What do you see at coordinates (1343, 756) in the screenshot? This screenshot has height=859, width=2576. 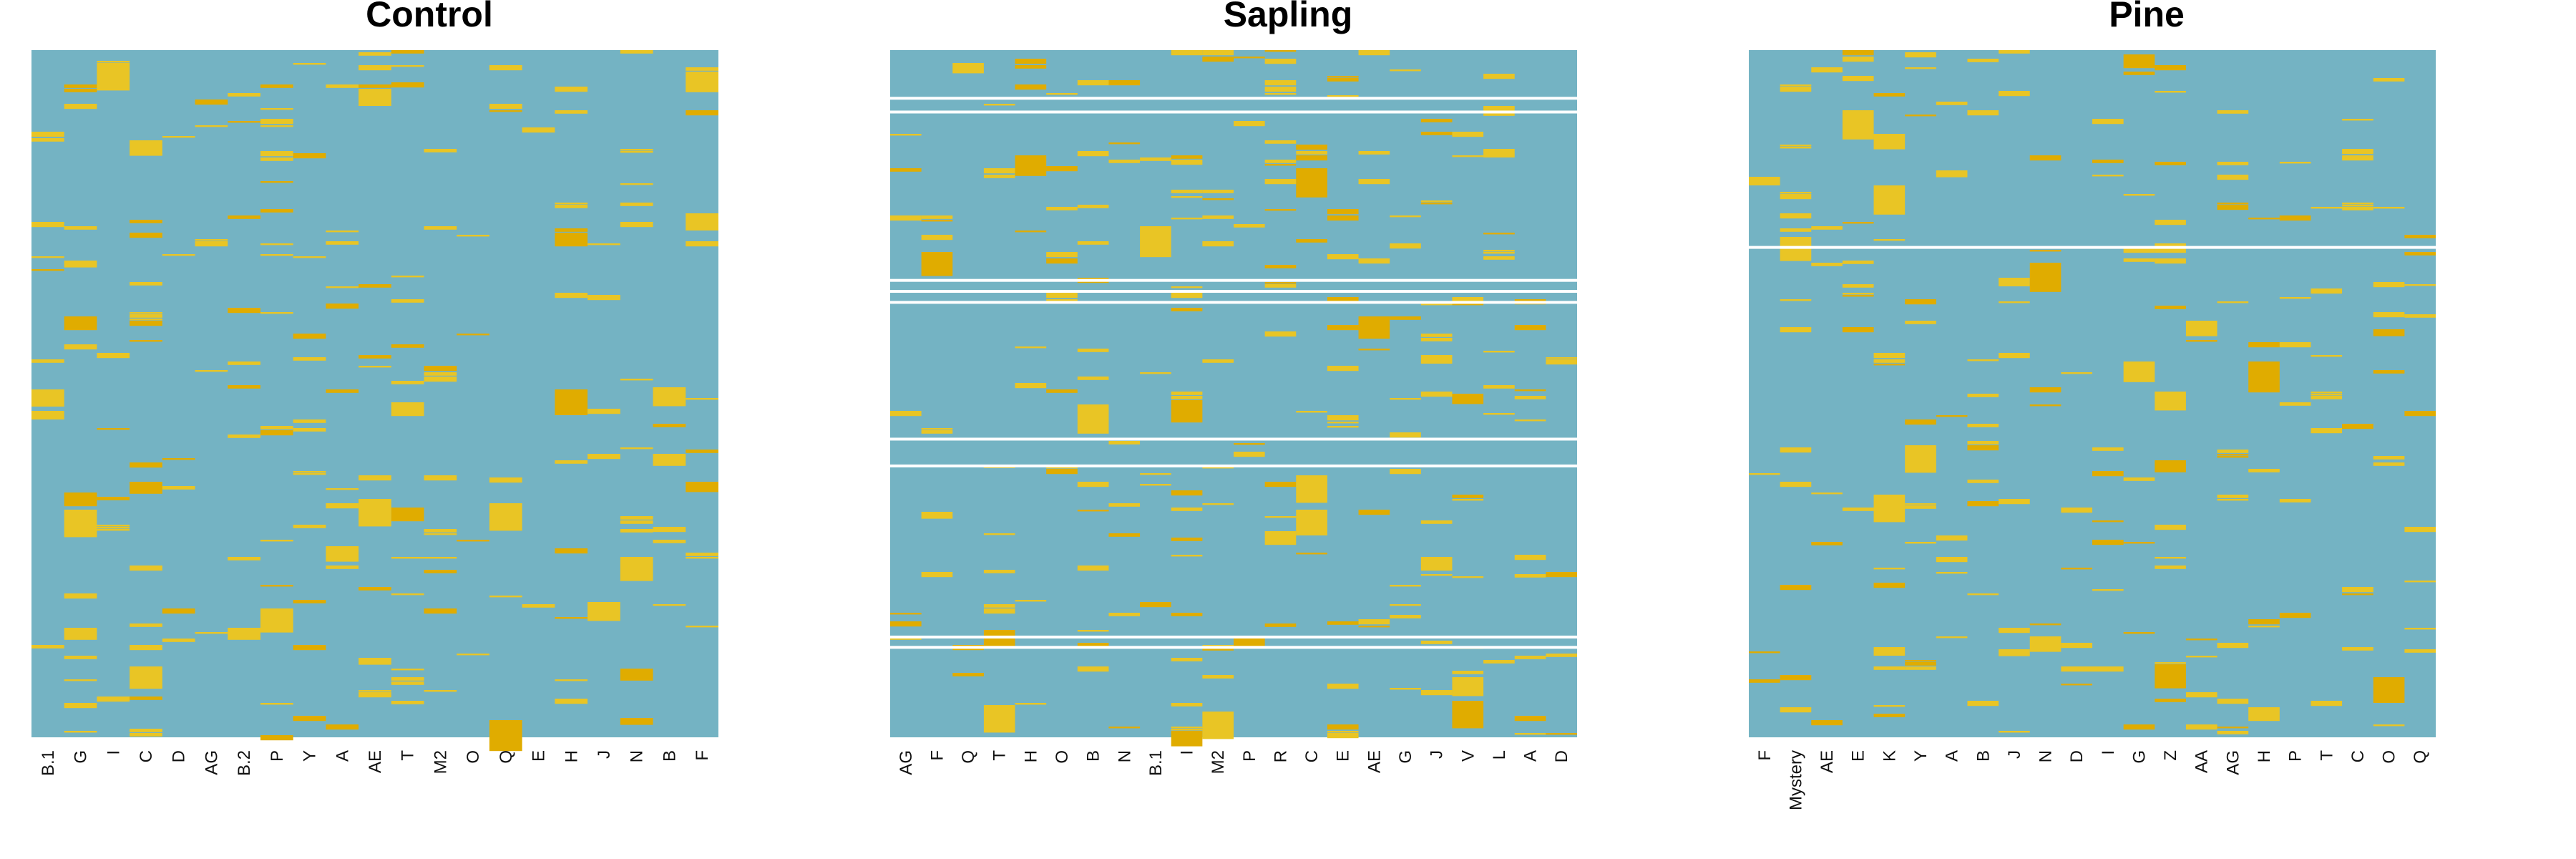 I see `x-tick-label: E` at bounding box center [1343, 756].